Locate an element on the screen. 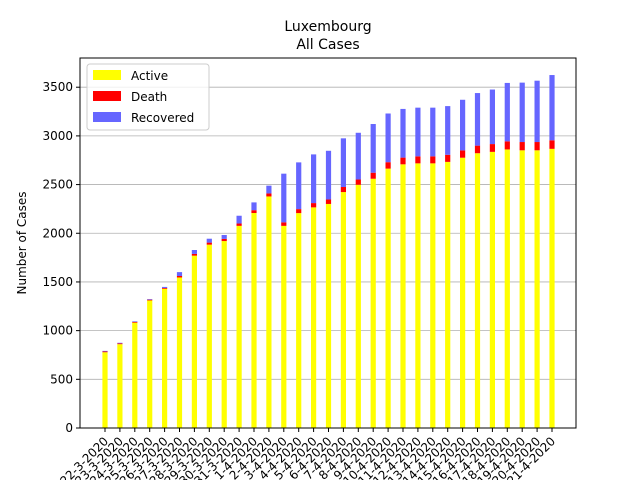 The width and height of the screenshot is (640, 480). y-tick-label: 0 is located at coordinates (69, 428).